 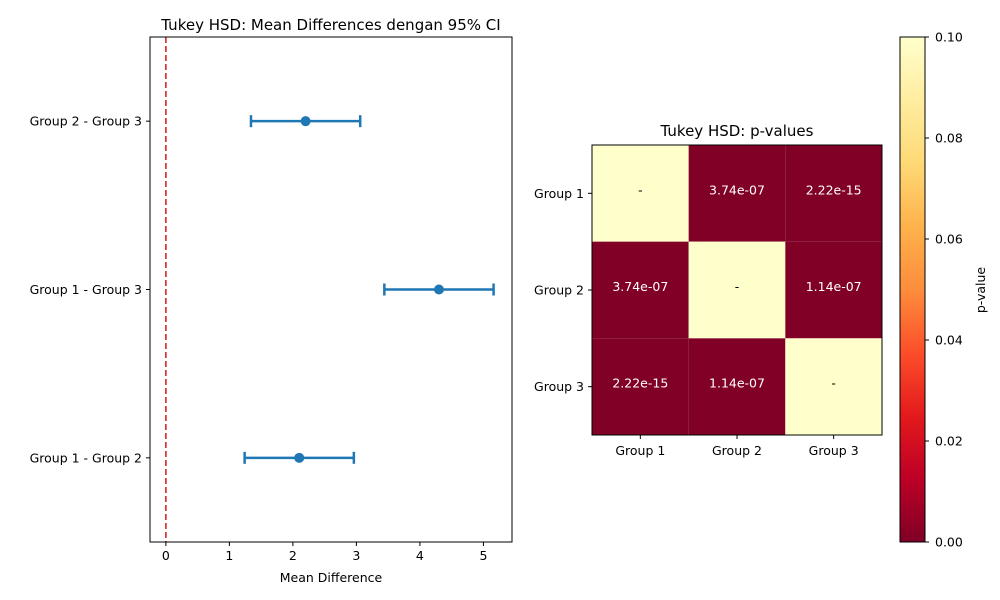 What do you see at coordinates (737, 131) in the screenshot?
I see `heatmap-title: Tukey HSD: p-values` at bounding box center [737, 131].